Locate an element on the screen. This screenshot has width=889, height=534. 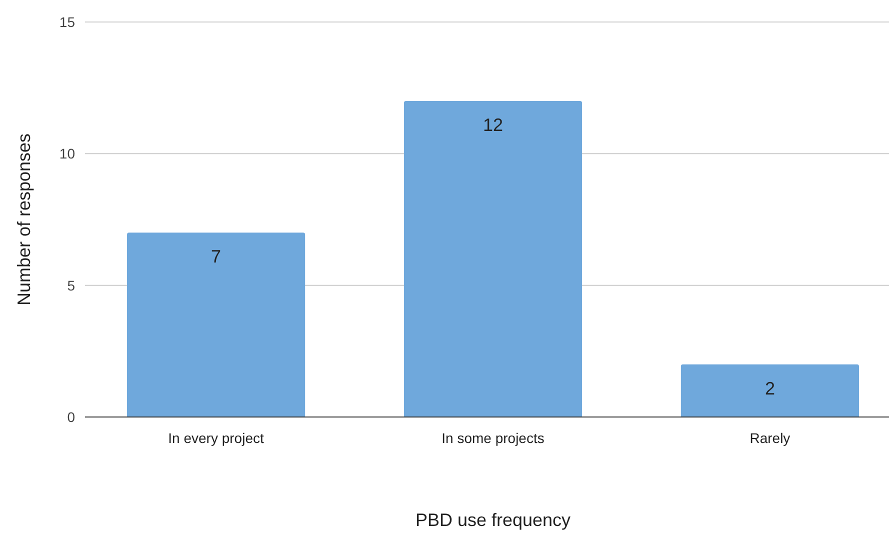
y-tick-label: 0 is located at coordinates (71, 417).